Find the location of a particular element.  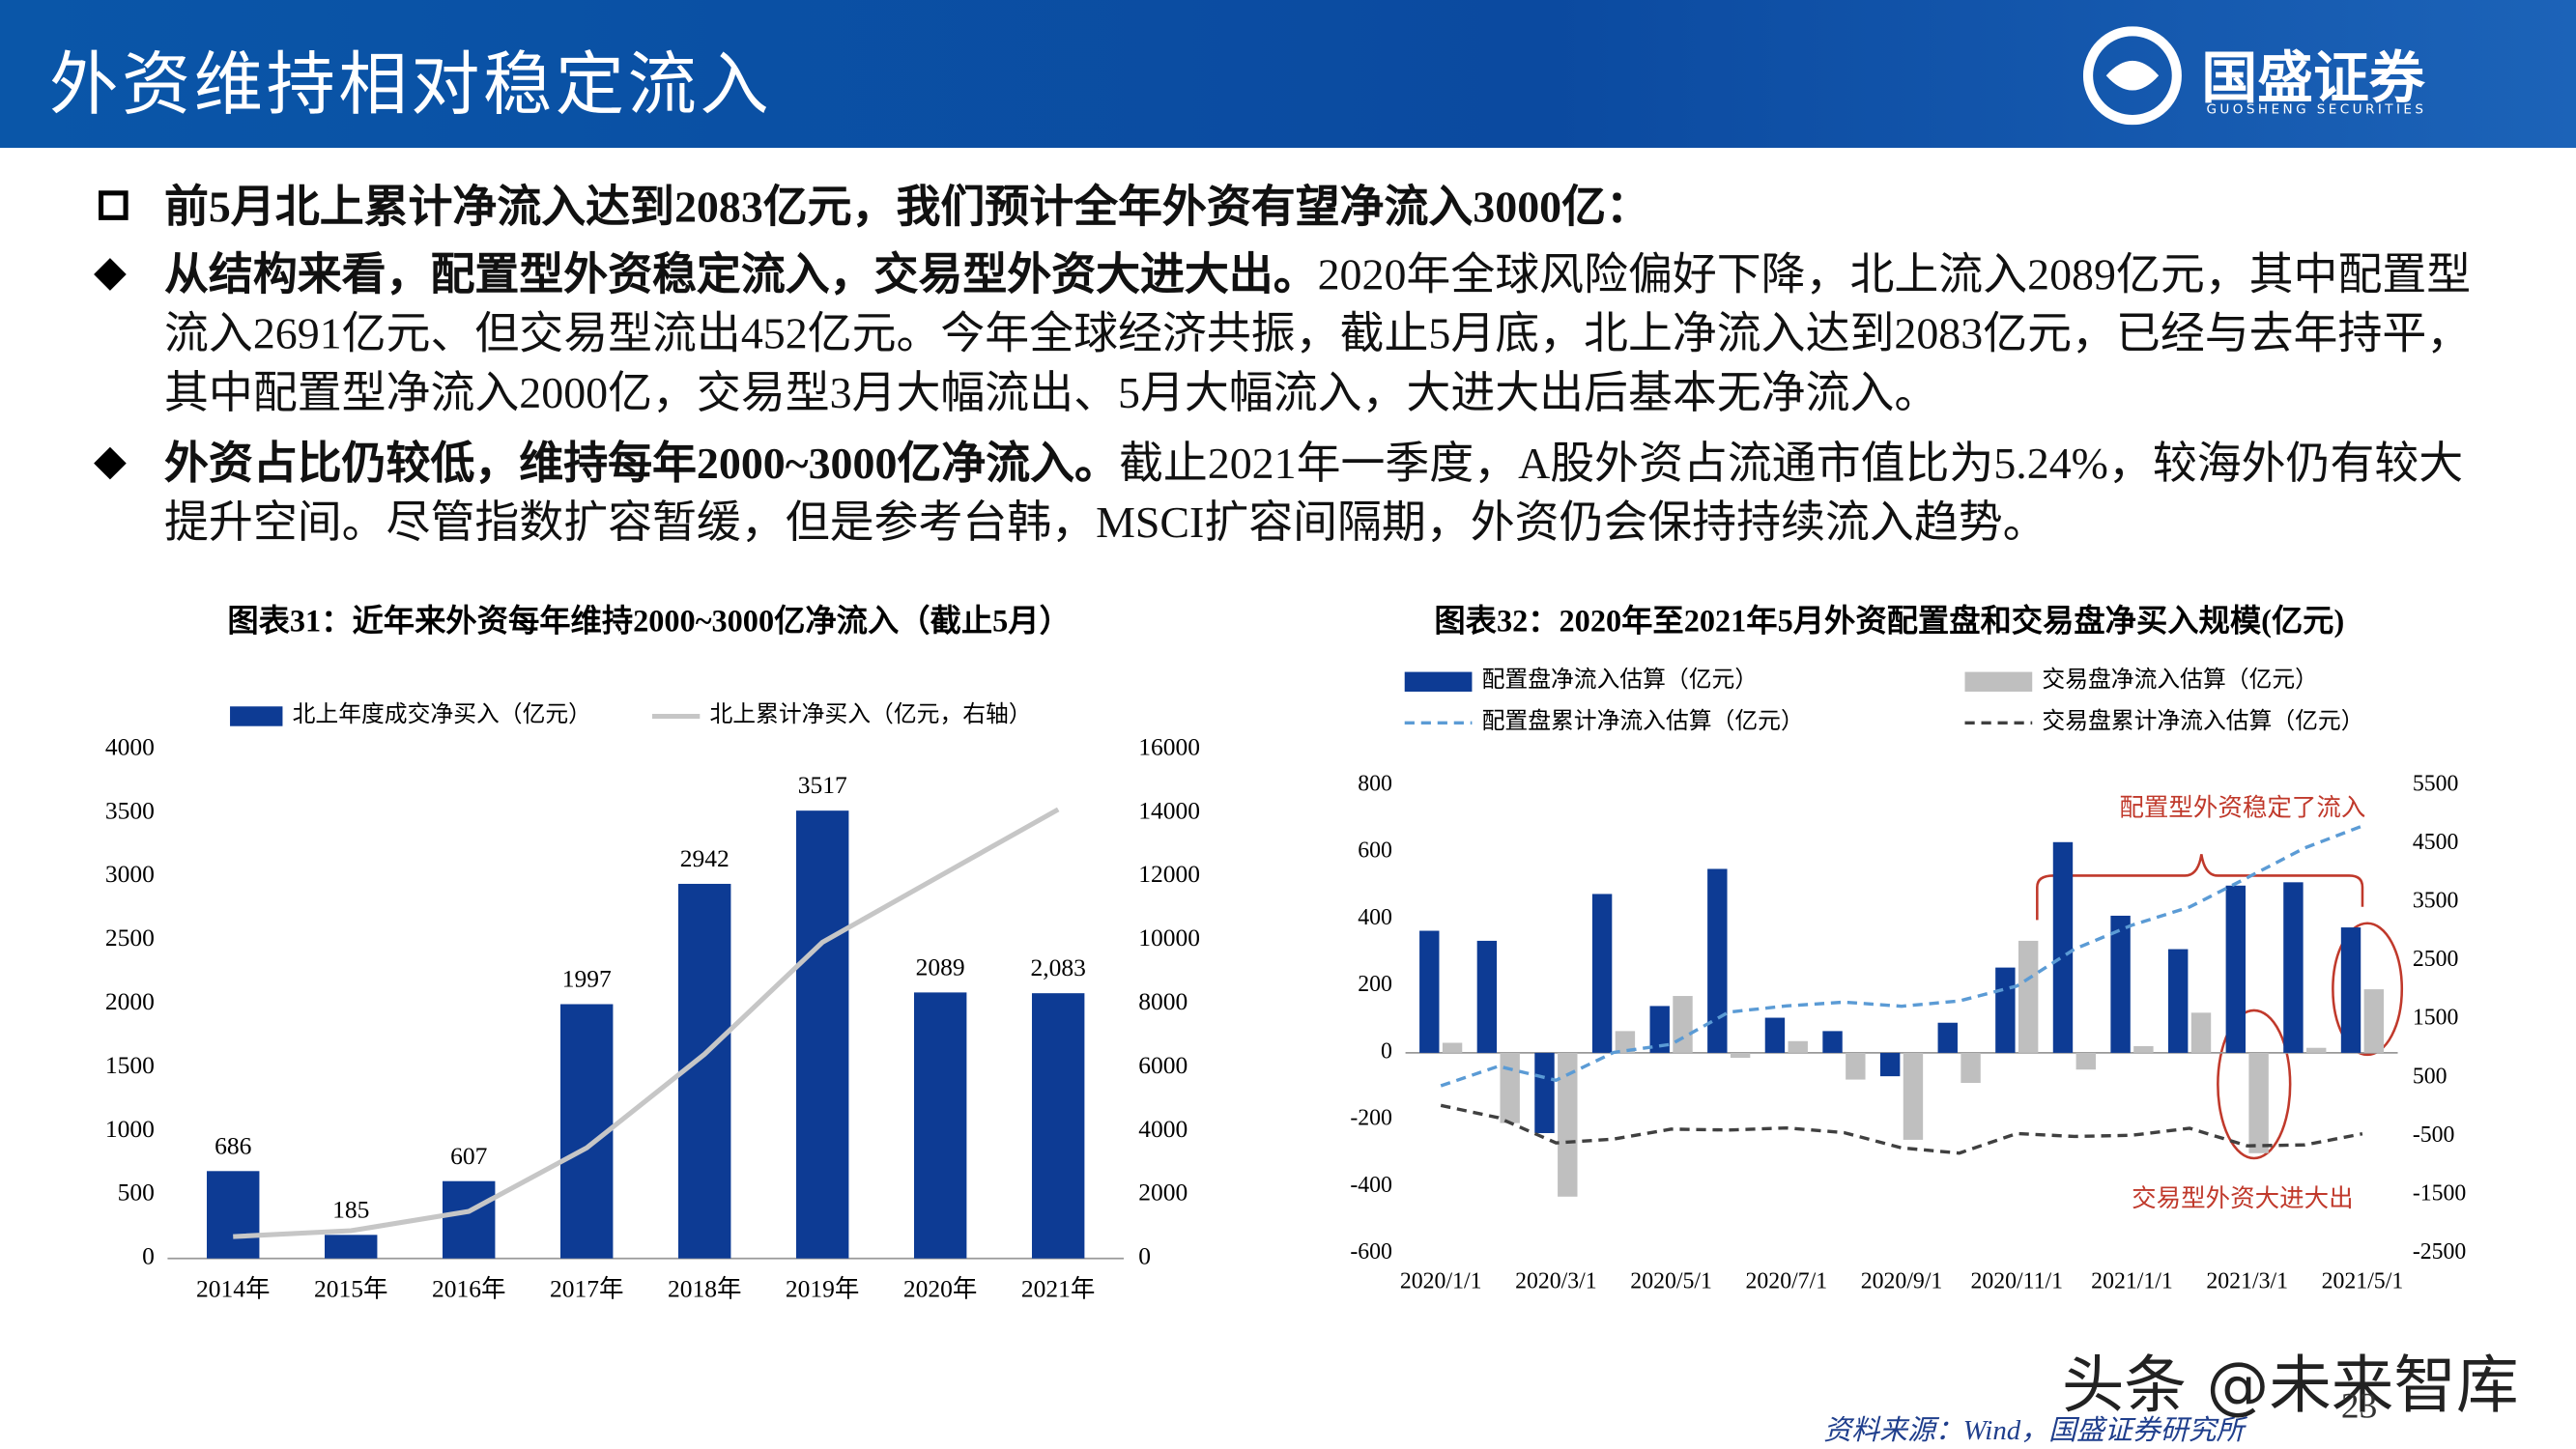

y2-tick-label: 5500 is located at coordinates (2436, 783).